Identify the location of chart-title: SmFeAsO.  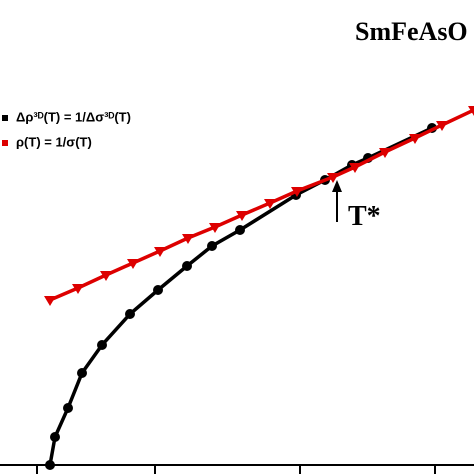
(411, 31).